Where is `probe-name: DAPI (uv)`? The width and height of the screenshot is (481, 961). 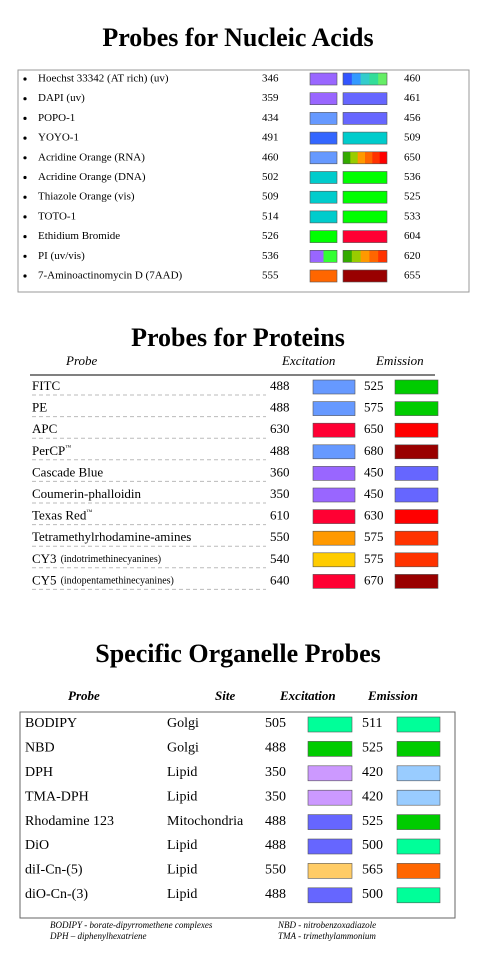
probe-name: DAPI (uv) is located at coordinates (61, 98).